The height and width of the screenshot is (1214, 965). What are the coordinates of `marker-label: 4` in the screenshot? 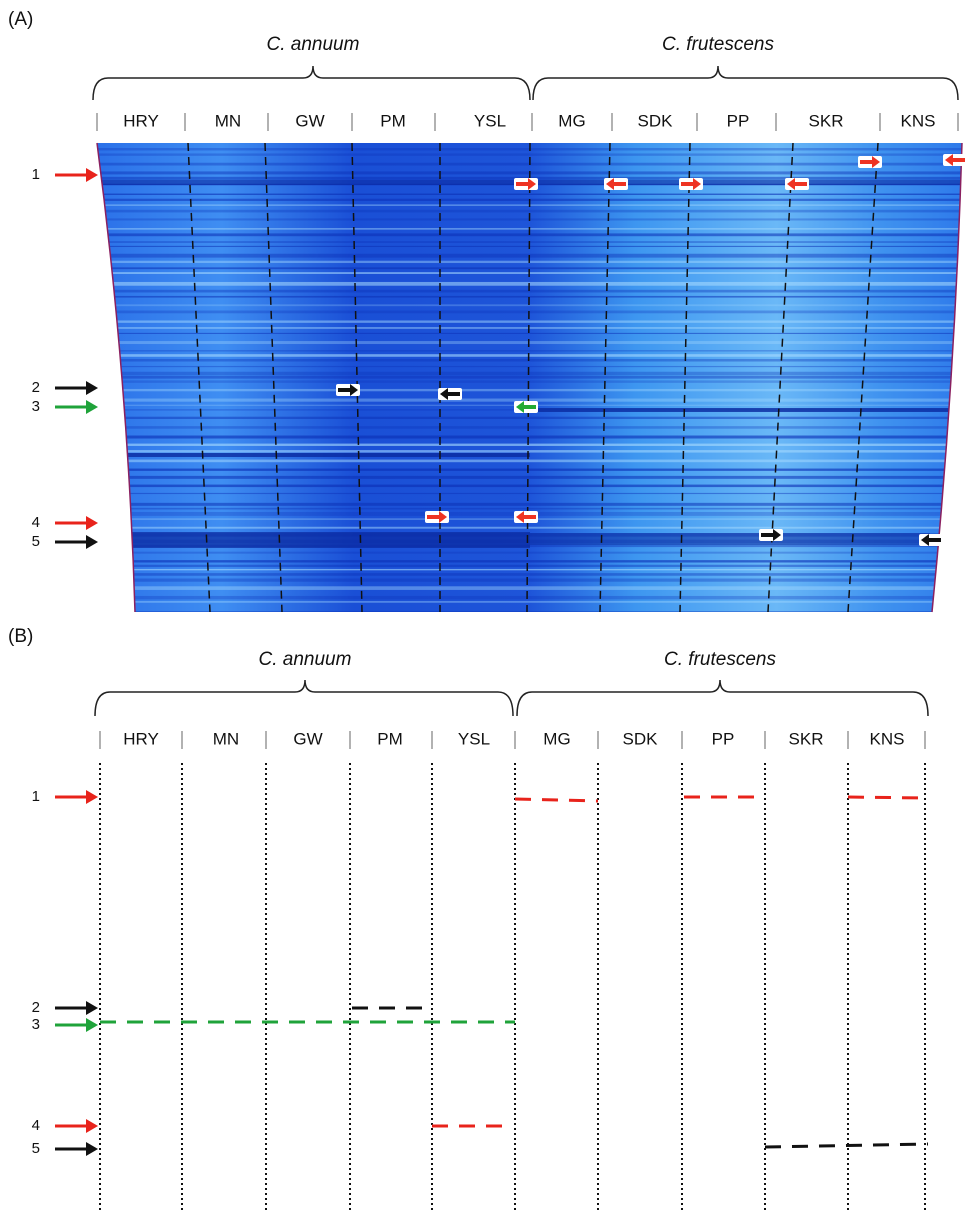 It's located at (36, 522).